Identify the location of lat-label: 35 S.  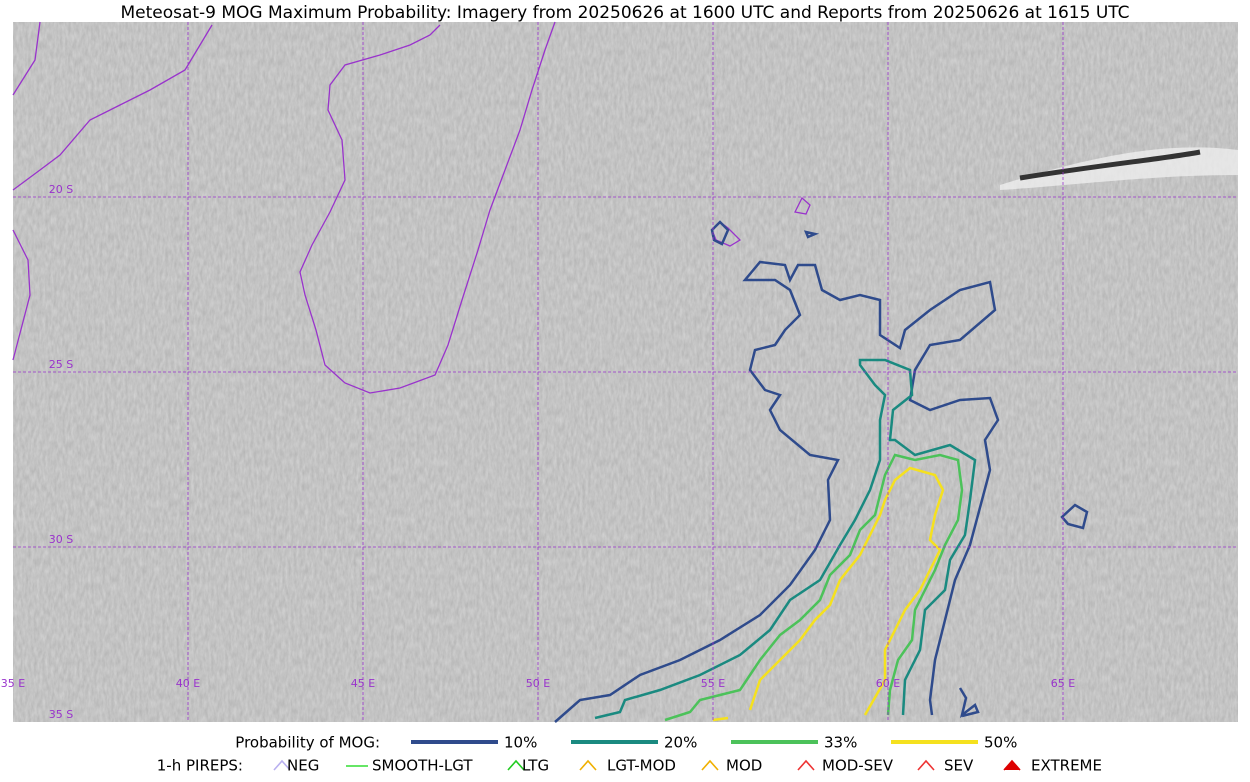
(61, 714).